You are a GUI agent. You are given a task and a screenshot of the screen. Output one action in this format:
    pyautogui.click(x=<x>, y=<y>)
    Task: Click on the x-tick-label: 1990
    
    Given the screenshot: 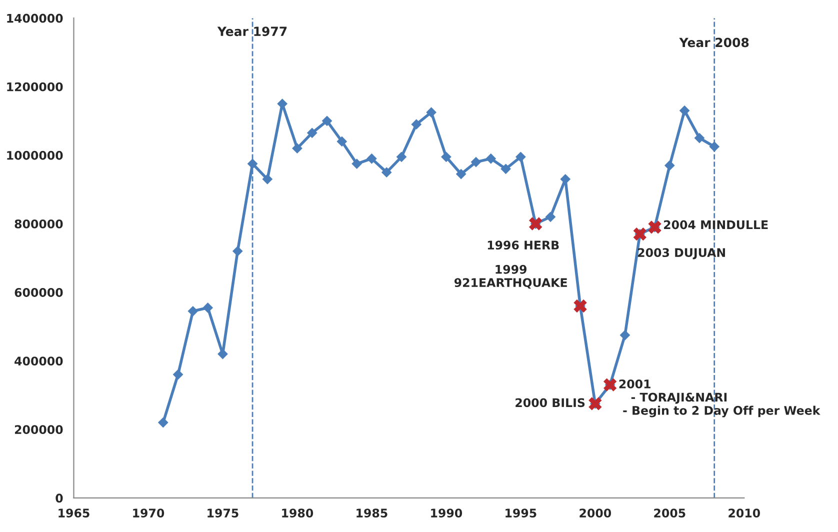 What is the action you would take?
    pyautogui.click(x=446, y=513)
    